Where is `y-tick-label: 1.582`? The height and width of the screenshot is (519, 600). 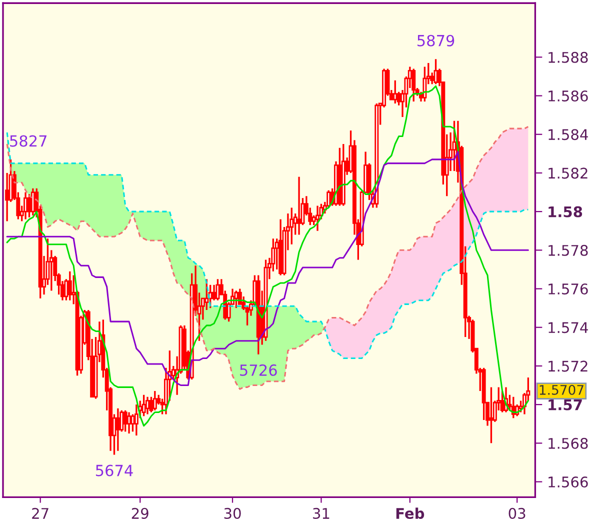
y-tick-label: 1.582 is located at coordinates (568, 173).